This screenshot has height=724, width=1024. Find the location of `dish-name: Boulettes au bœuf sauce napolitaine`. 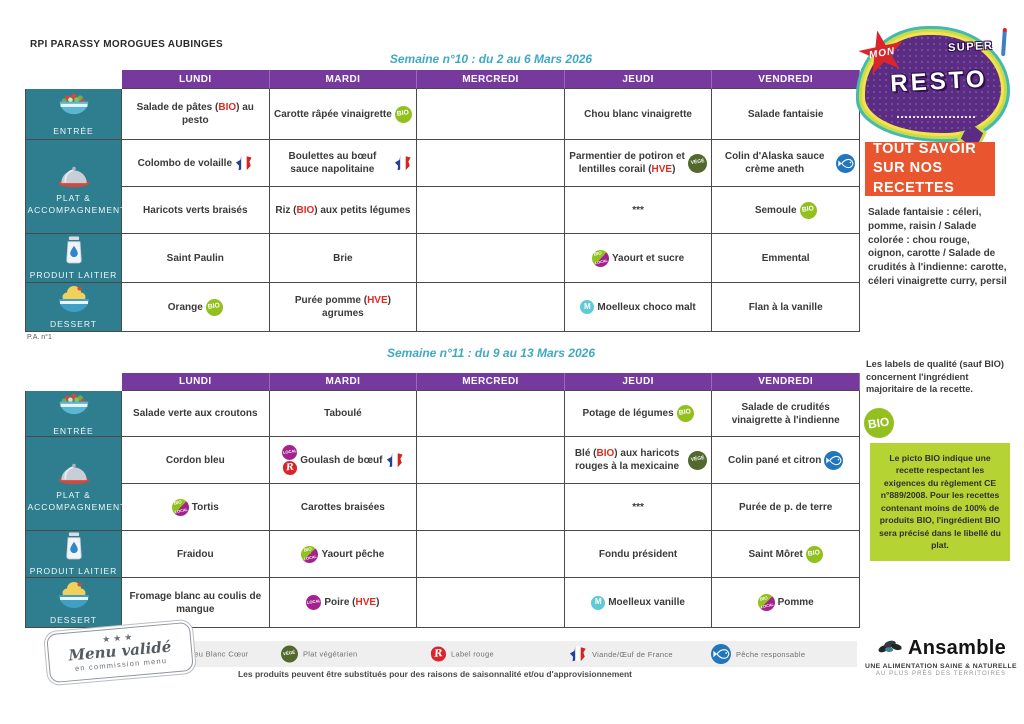

dish-name: Boulettes au bœuf sauce napolitaine is located at coordinates (332, 163).